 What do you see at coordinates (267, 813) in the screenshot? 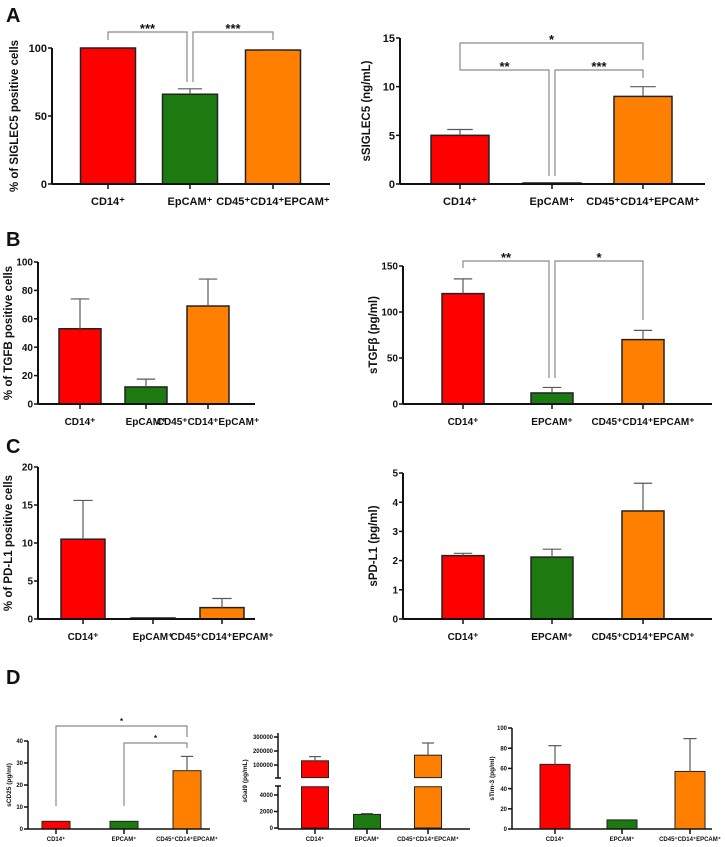
I see `y-tick-label: 2000` at bounding box center [267, 813].